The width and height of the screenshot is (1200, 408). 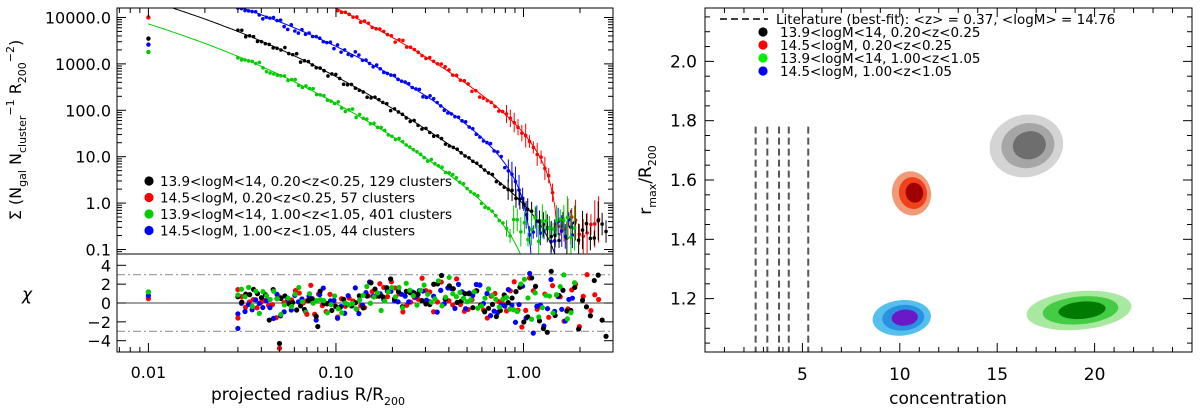 What do you see at coordinates (22, 134) in the screenshot?
I see `left-y-label-part: cluster` at bounding box center [22, 134].